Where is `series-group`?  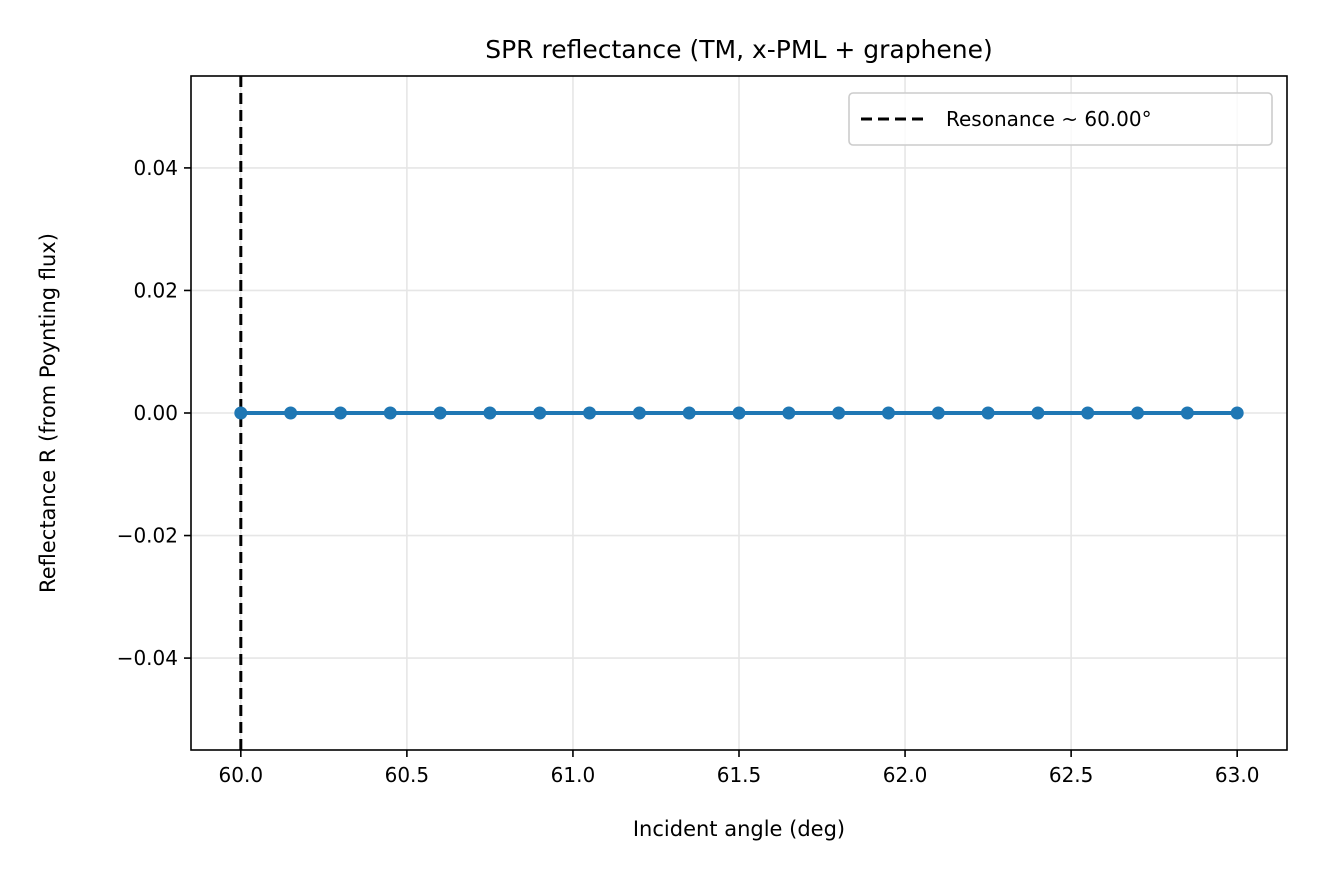 series-group is located at coordinates (739, 413).